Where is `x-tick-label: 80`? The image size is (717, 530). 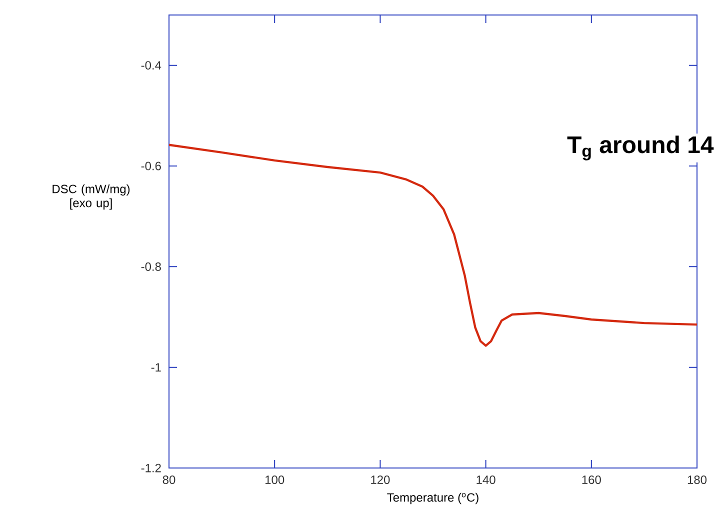 x-tick-label: 80 is located at coordinates (169, 480).